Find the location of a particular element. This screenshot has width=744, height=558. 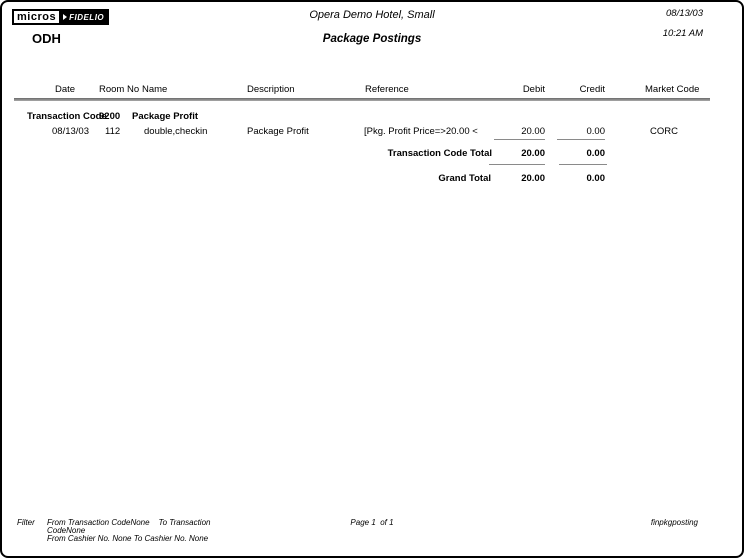

group-name: Package Profit is located at coordinates (165, 116).